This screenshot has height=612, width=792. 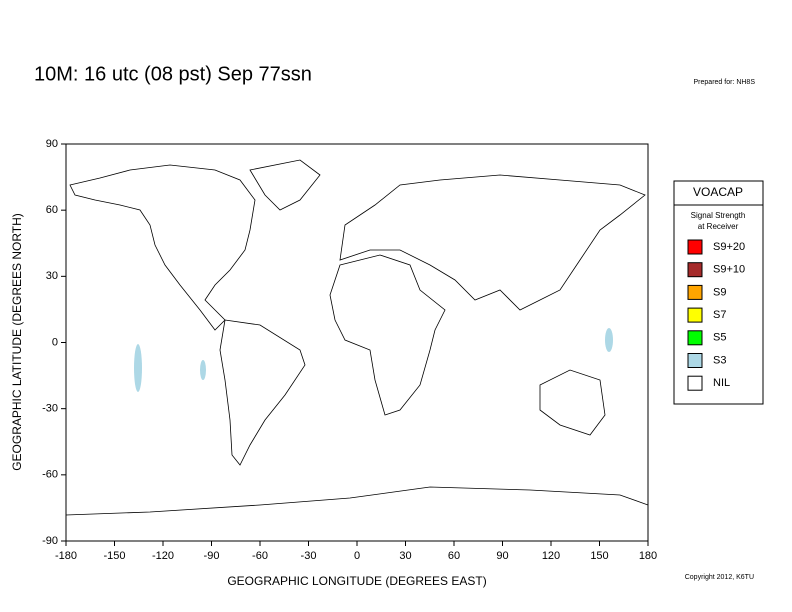 I want to click on legend-label: S3, so click(x=719, y=360).